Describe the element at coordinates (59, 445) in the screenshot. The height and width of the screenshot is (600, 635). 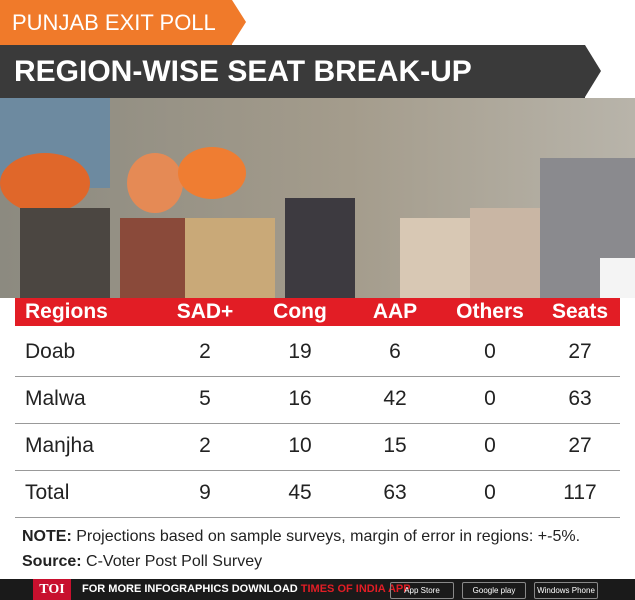
I see `row-label: Manjha` at that location.